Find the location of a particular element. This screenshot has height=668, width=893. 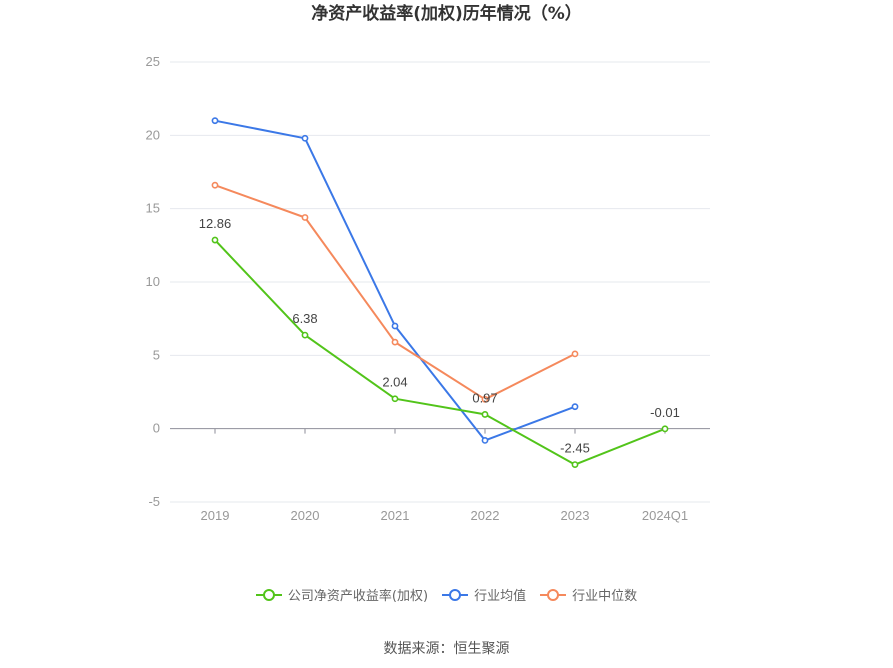

x-tick-label: 2024Q1 is located at coordinates (665, 515).